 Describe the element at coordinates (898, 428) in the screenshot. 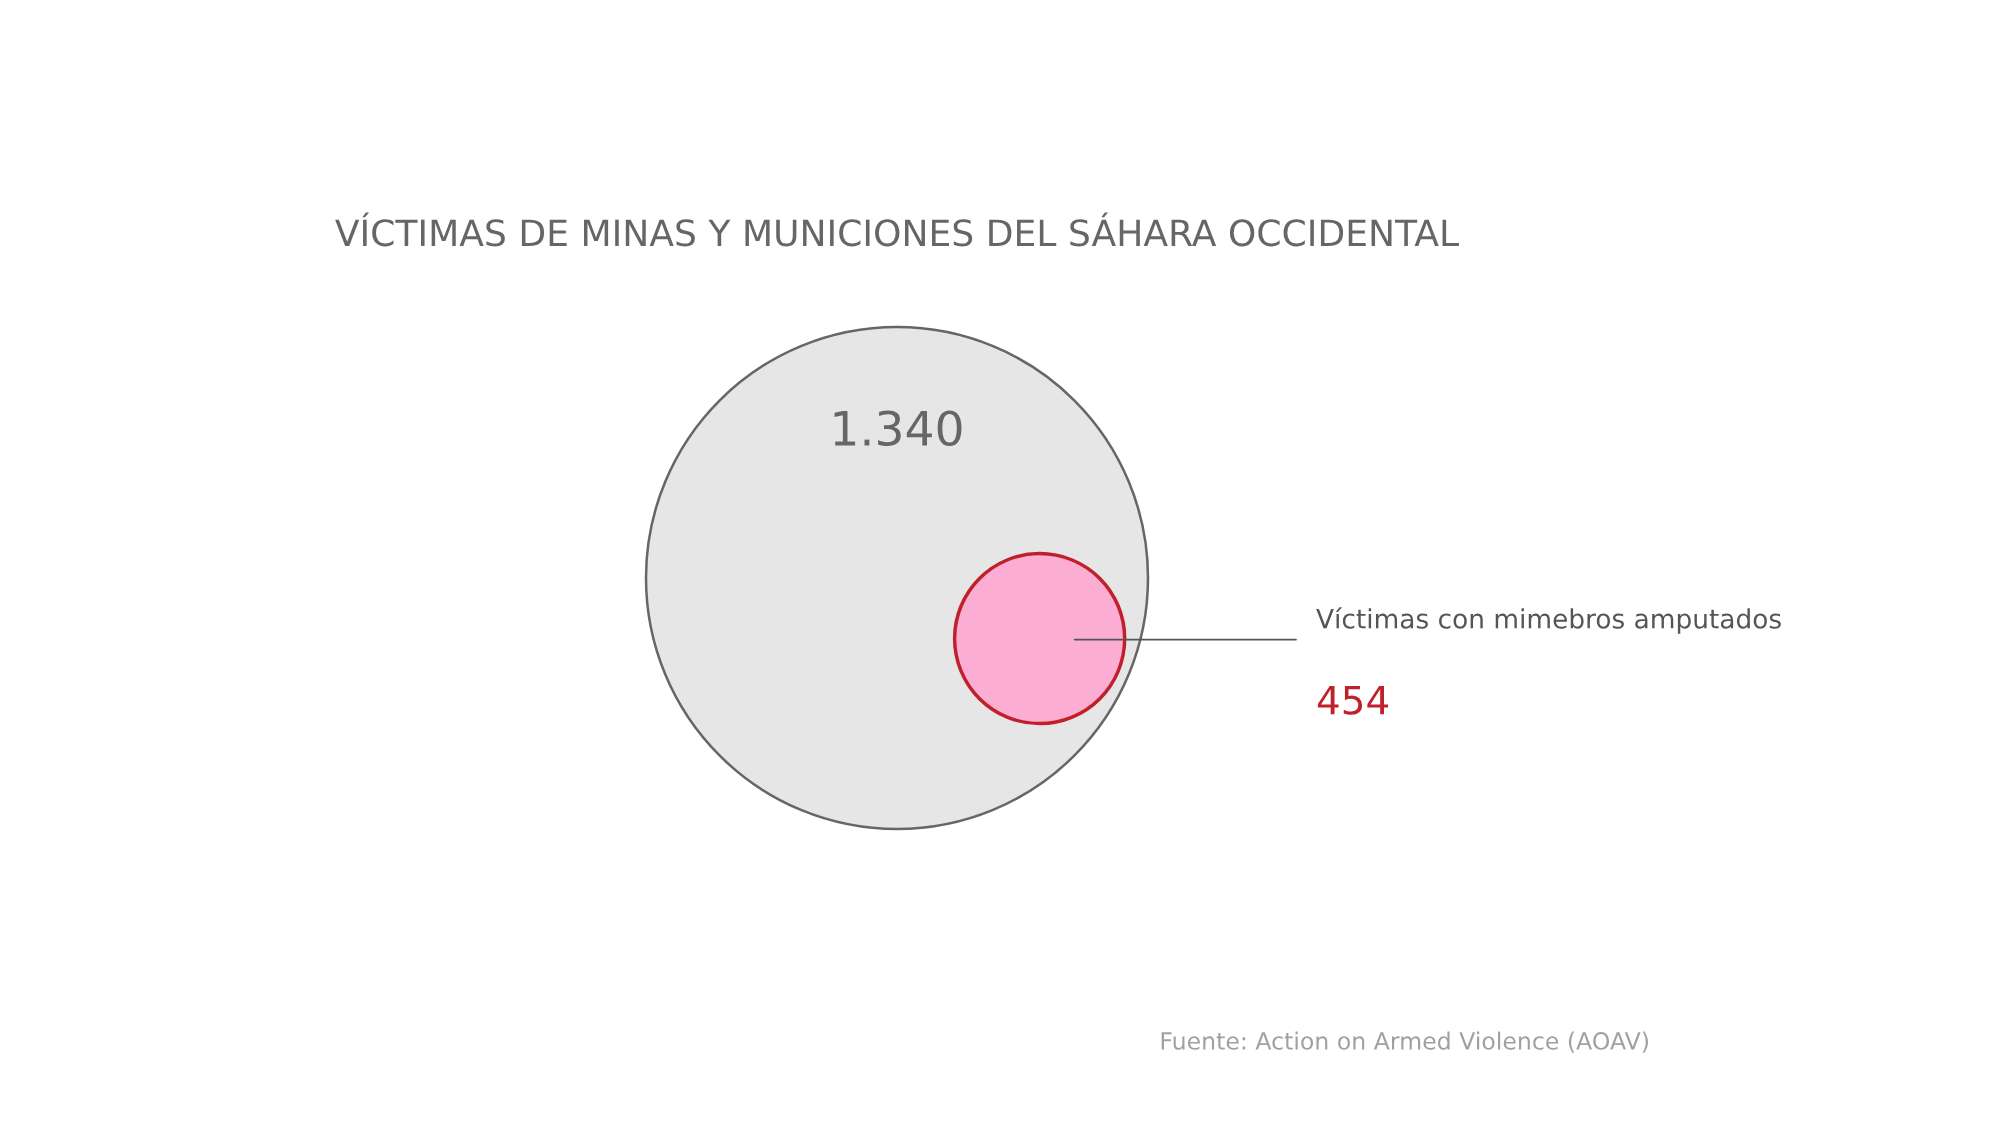

I see `data-label: 1.340` at that location.